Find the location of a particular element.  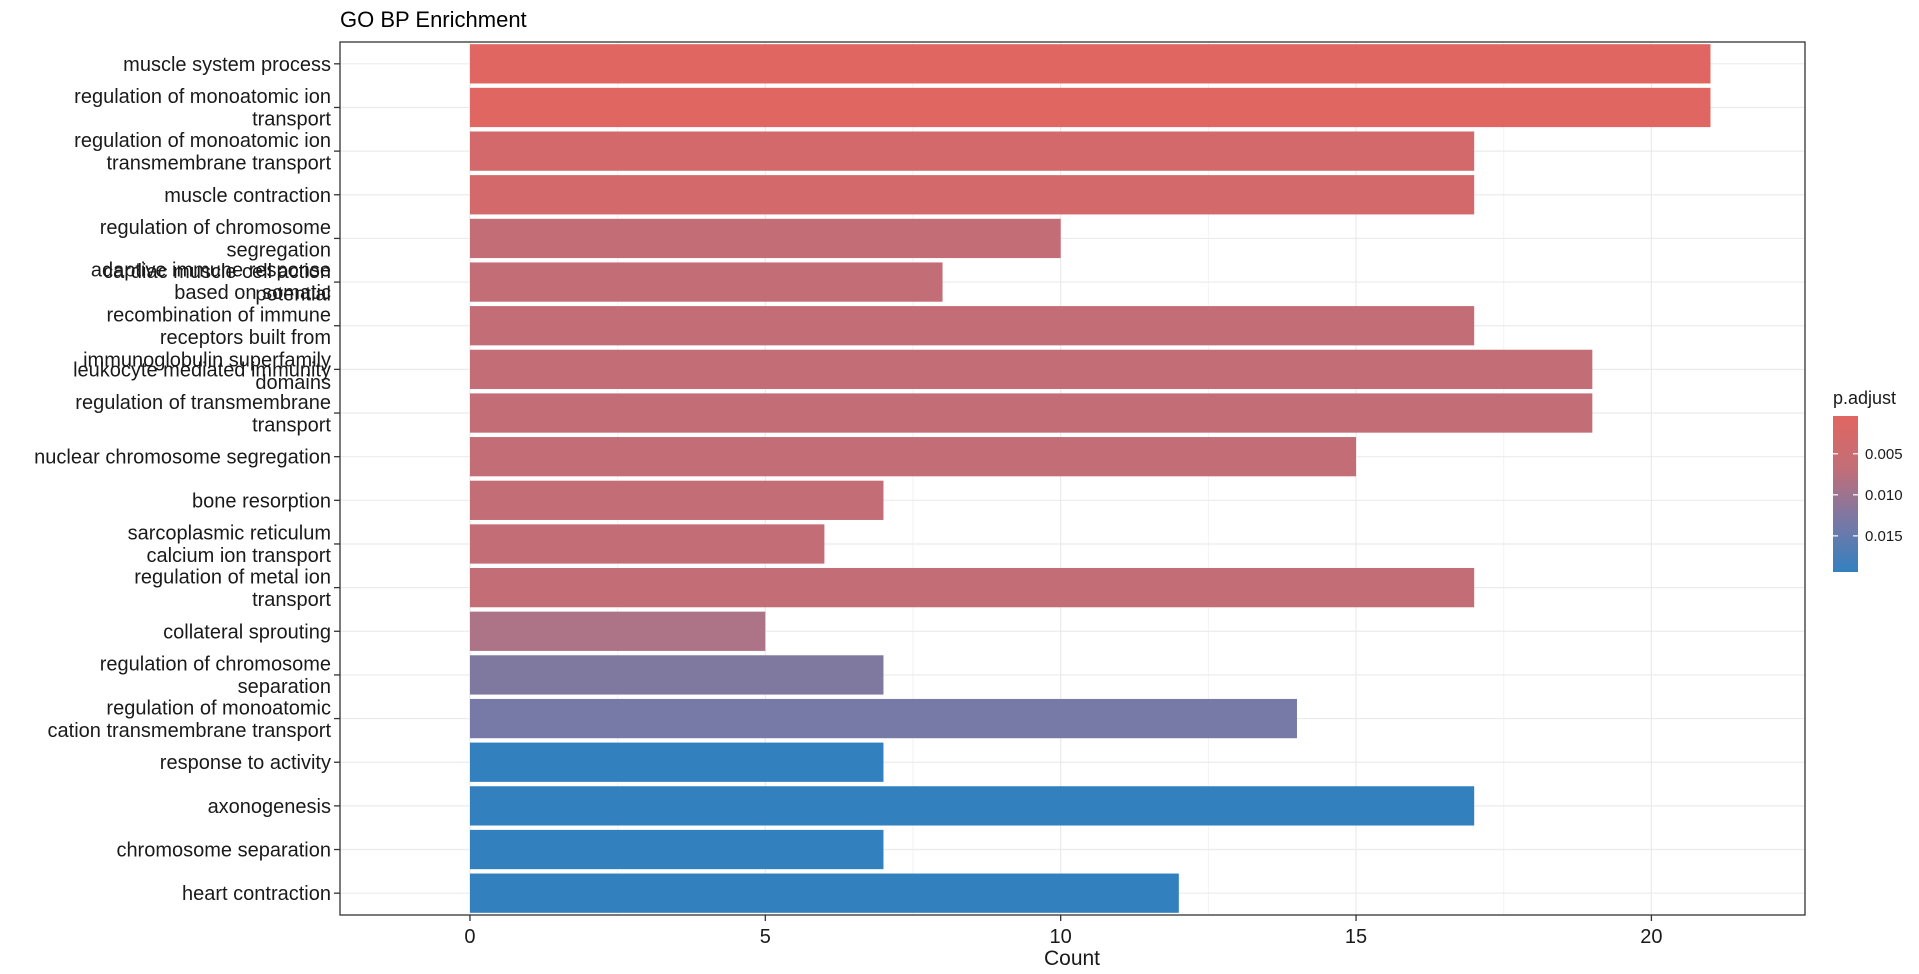

legend-ticks: 0.005 0.010 0.015 is located at coordinates (1868, 495).